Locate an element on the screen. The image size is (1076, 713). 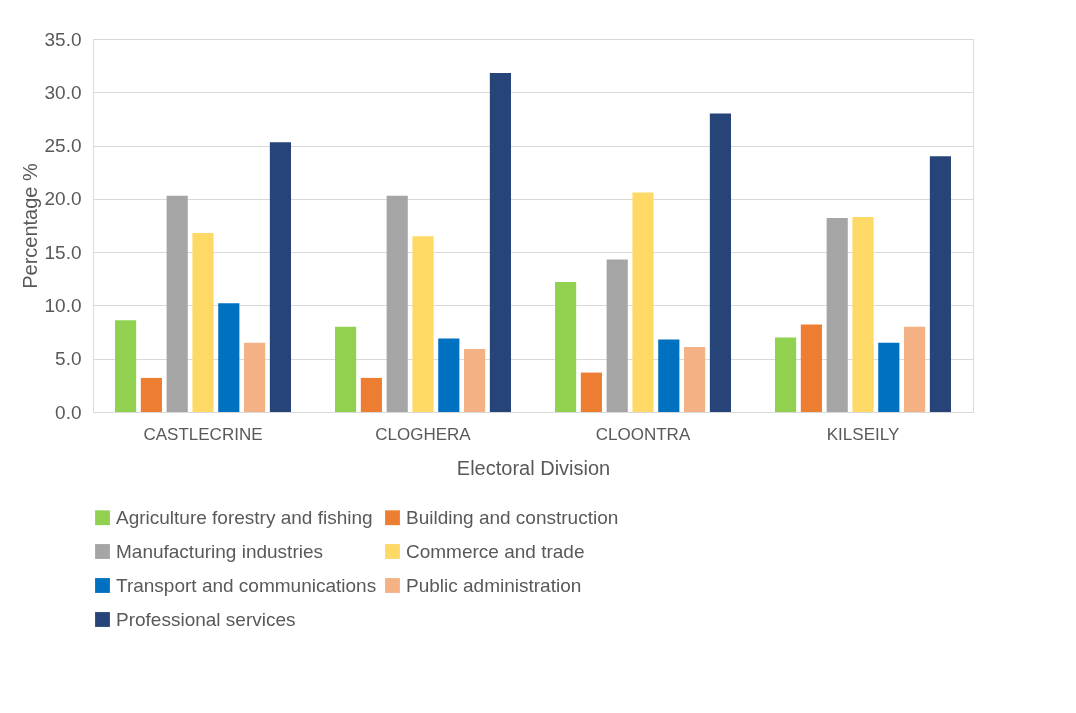
x-axis-title: Electoral Division is located at coordinates (533, 467).